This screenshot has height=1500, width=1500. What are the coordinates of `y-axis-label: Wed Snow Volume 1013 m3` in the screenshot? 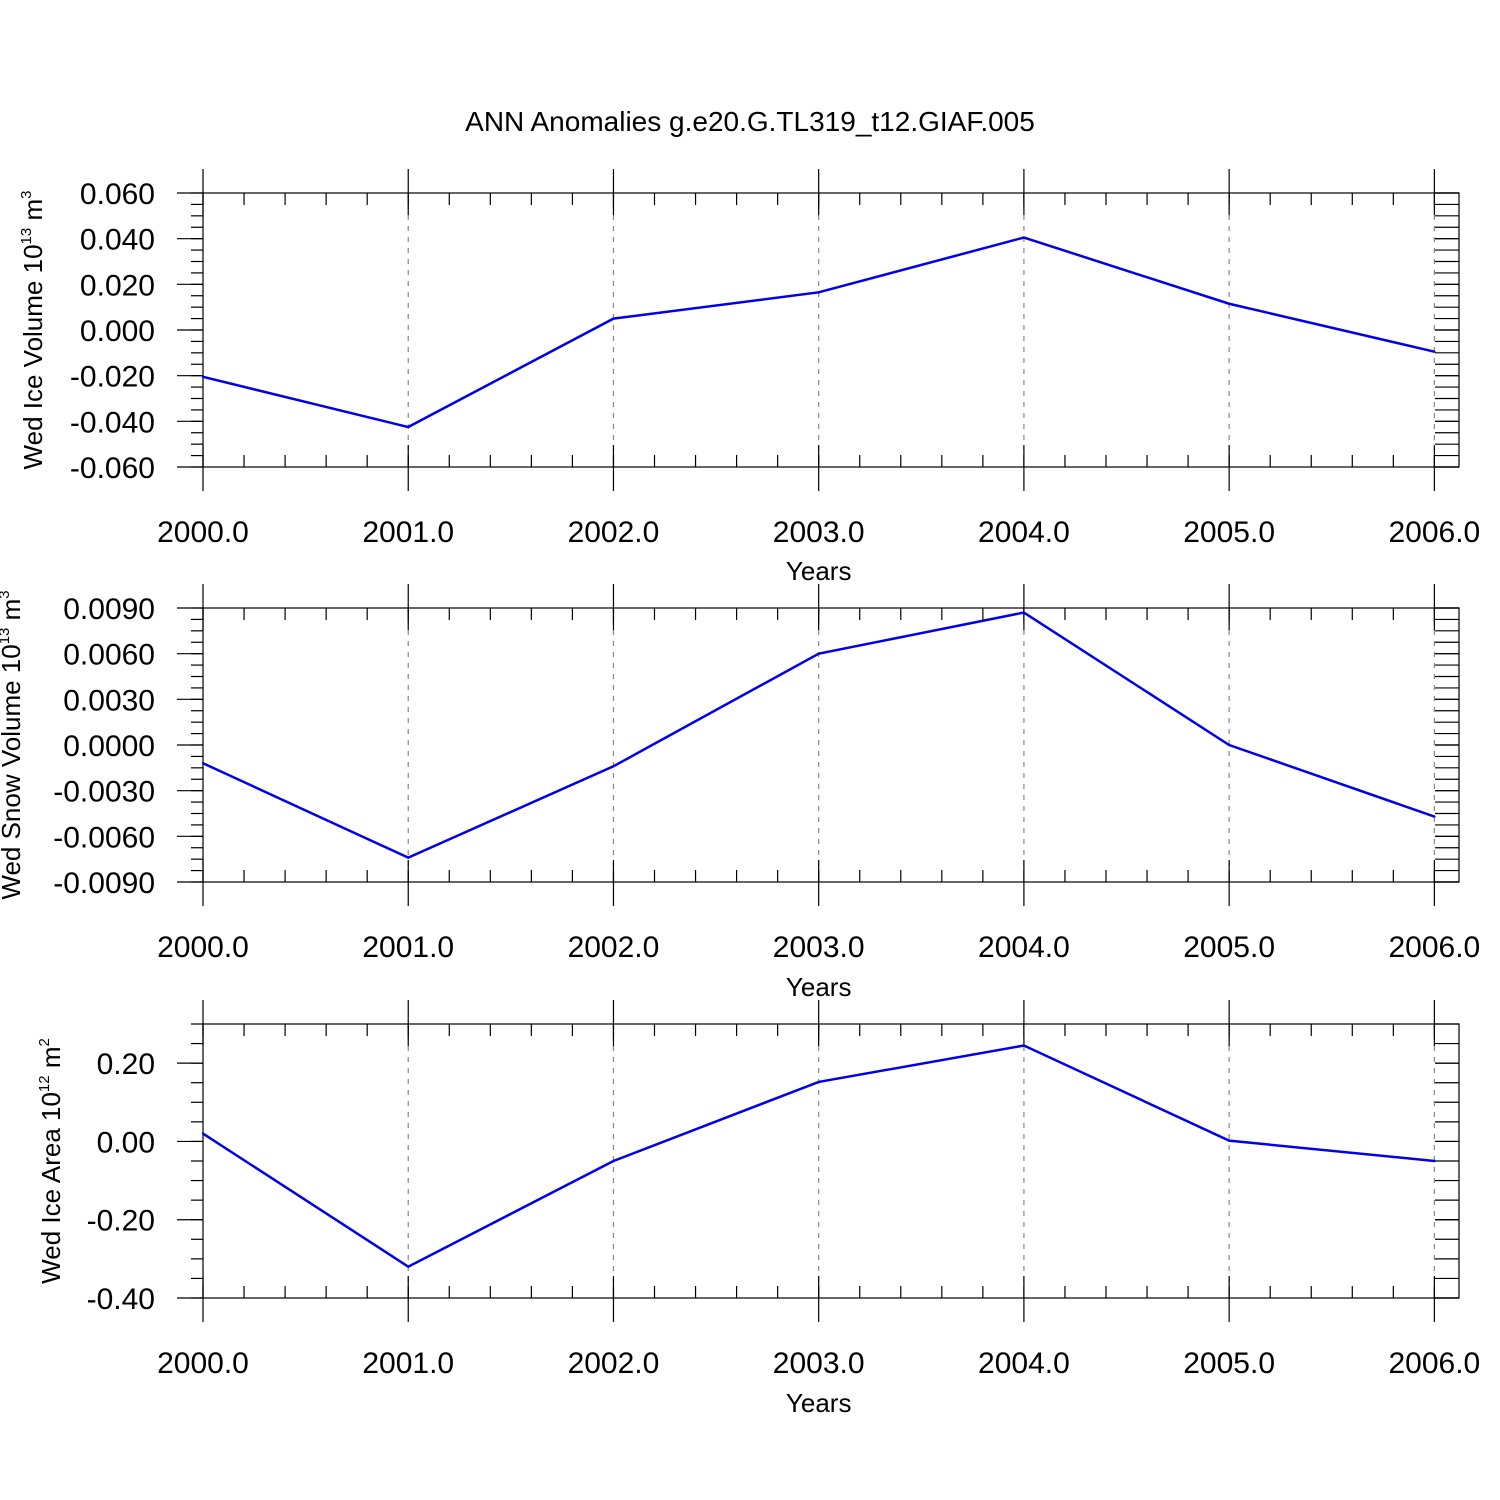 It's located at (13, 744).